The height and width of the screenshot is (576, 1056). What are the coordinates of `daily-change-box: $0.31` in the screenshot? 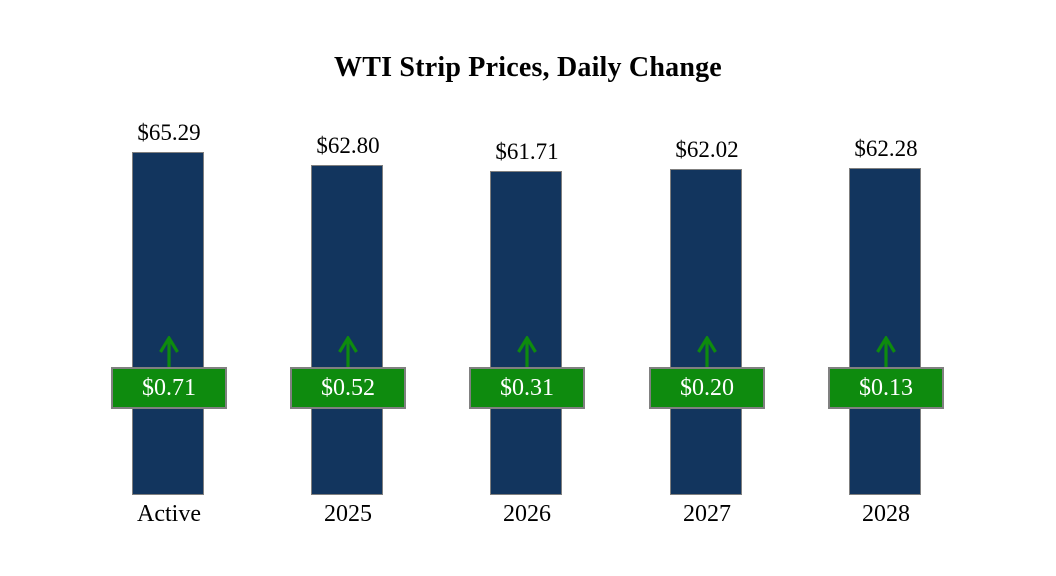 It's located at (527, 388).